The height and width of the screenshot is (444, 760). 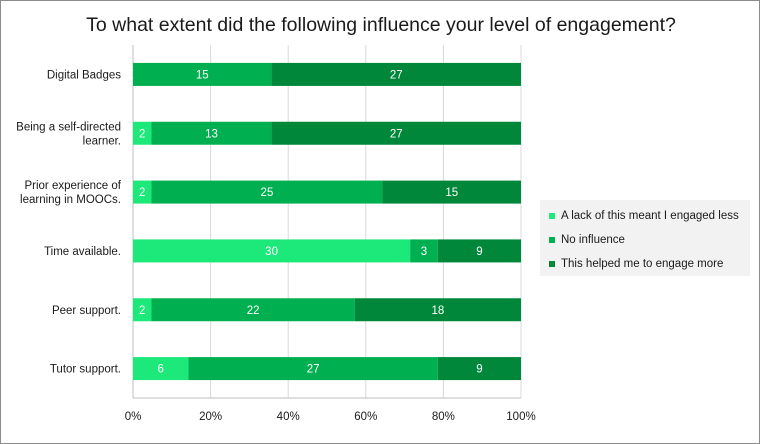 I want to click on data-label: 3, so click(x=424, y=252).